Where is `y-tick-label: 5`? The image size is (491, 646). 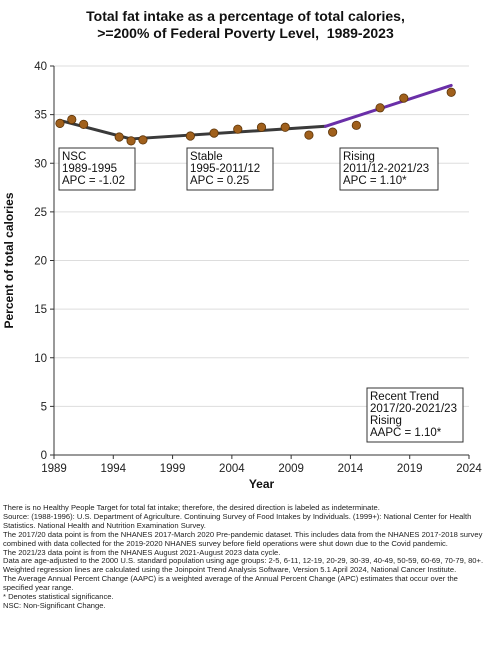 y-tick-label: 5 is located at coordinates (44, 407).